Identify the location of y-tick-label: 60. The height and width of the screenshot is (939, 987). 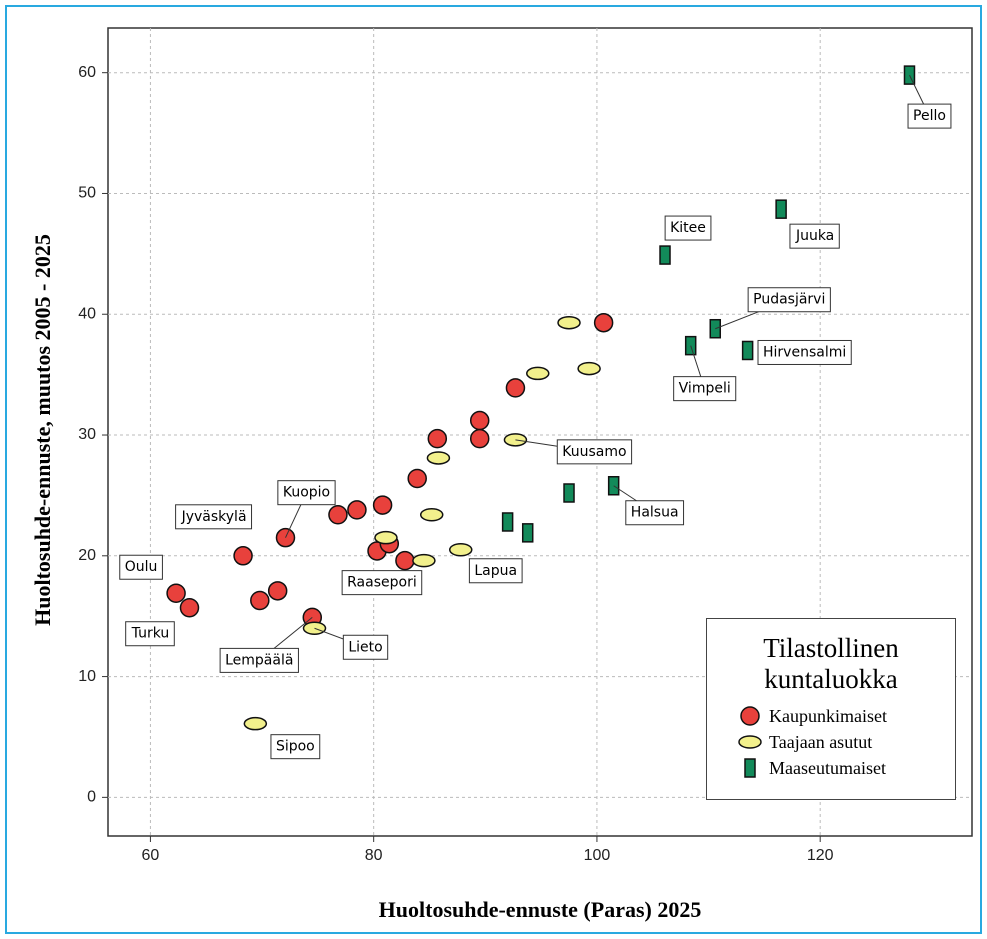
(87, 72).